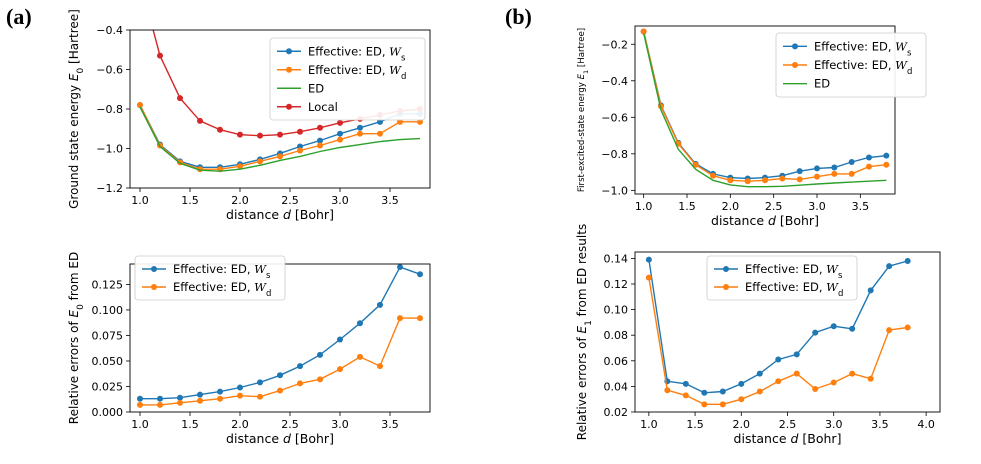  Describe the element at coordinates (616, 335) in the screenshot. I see `y-tick-label: 0.08` at that location.